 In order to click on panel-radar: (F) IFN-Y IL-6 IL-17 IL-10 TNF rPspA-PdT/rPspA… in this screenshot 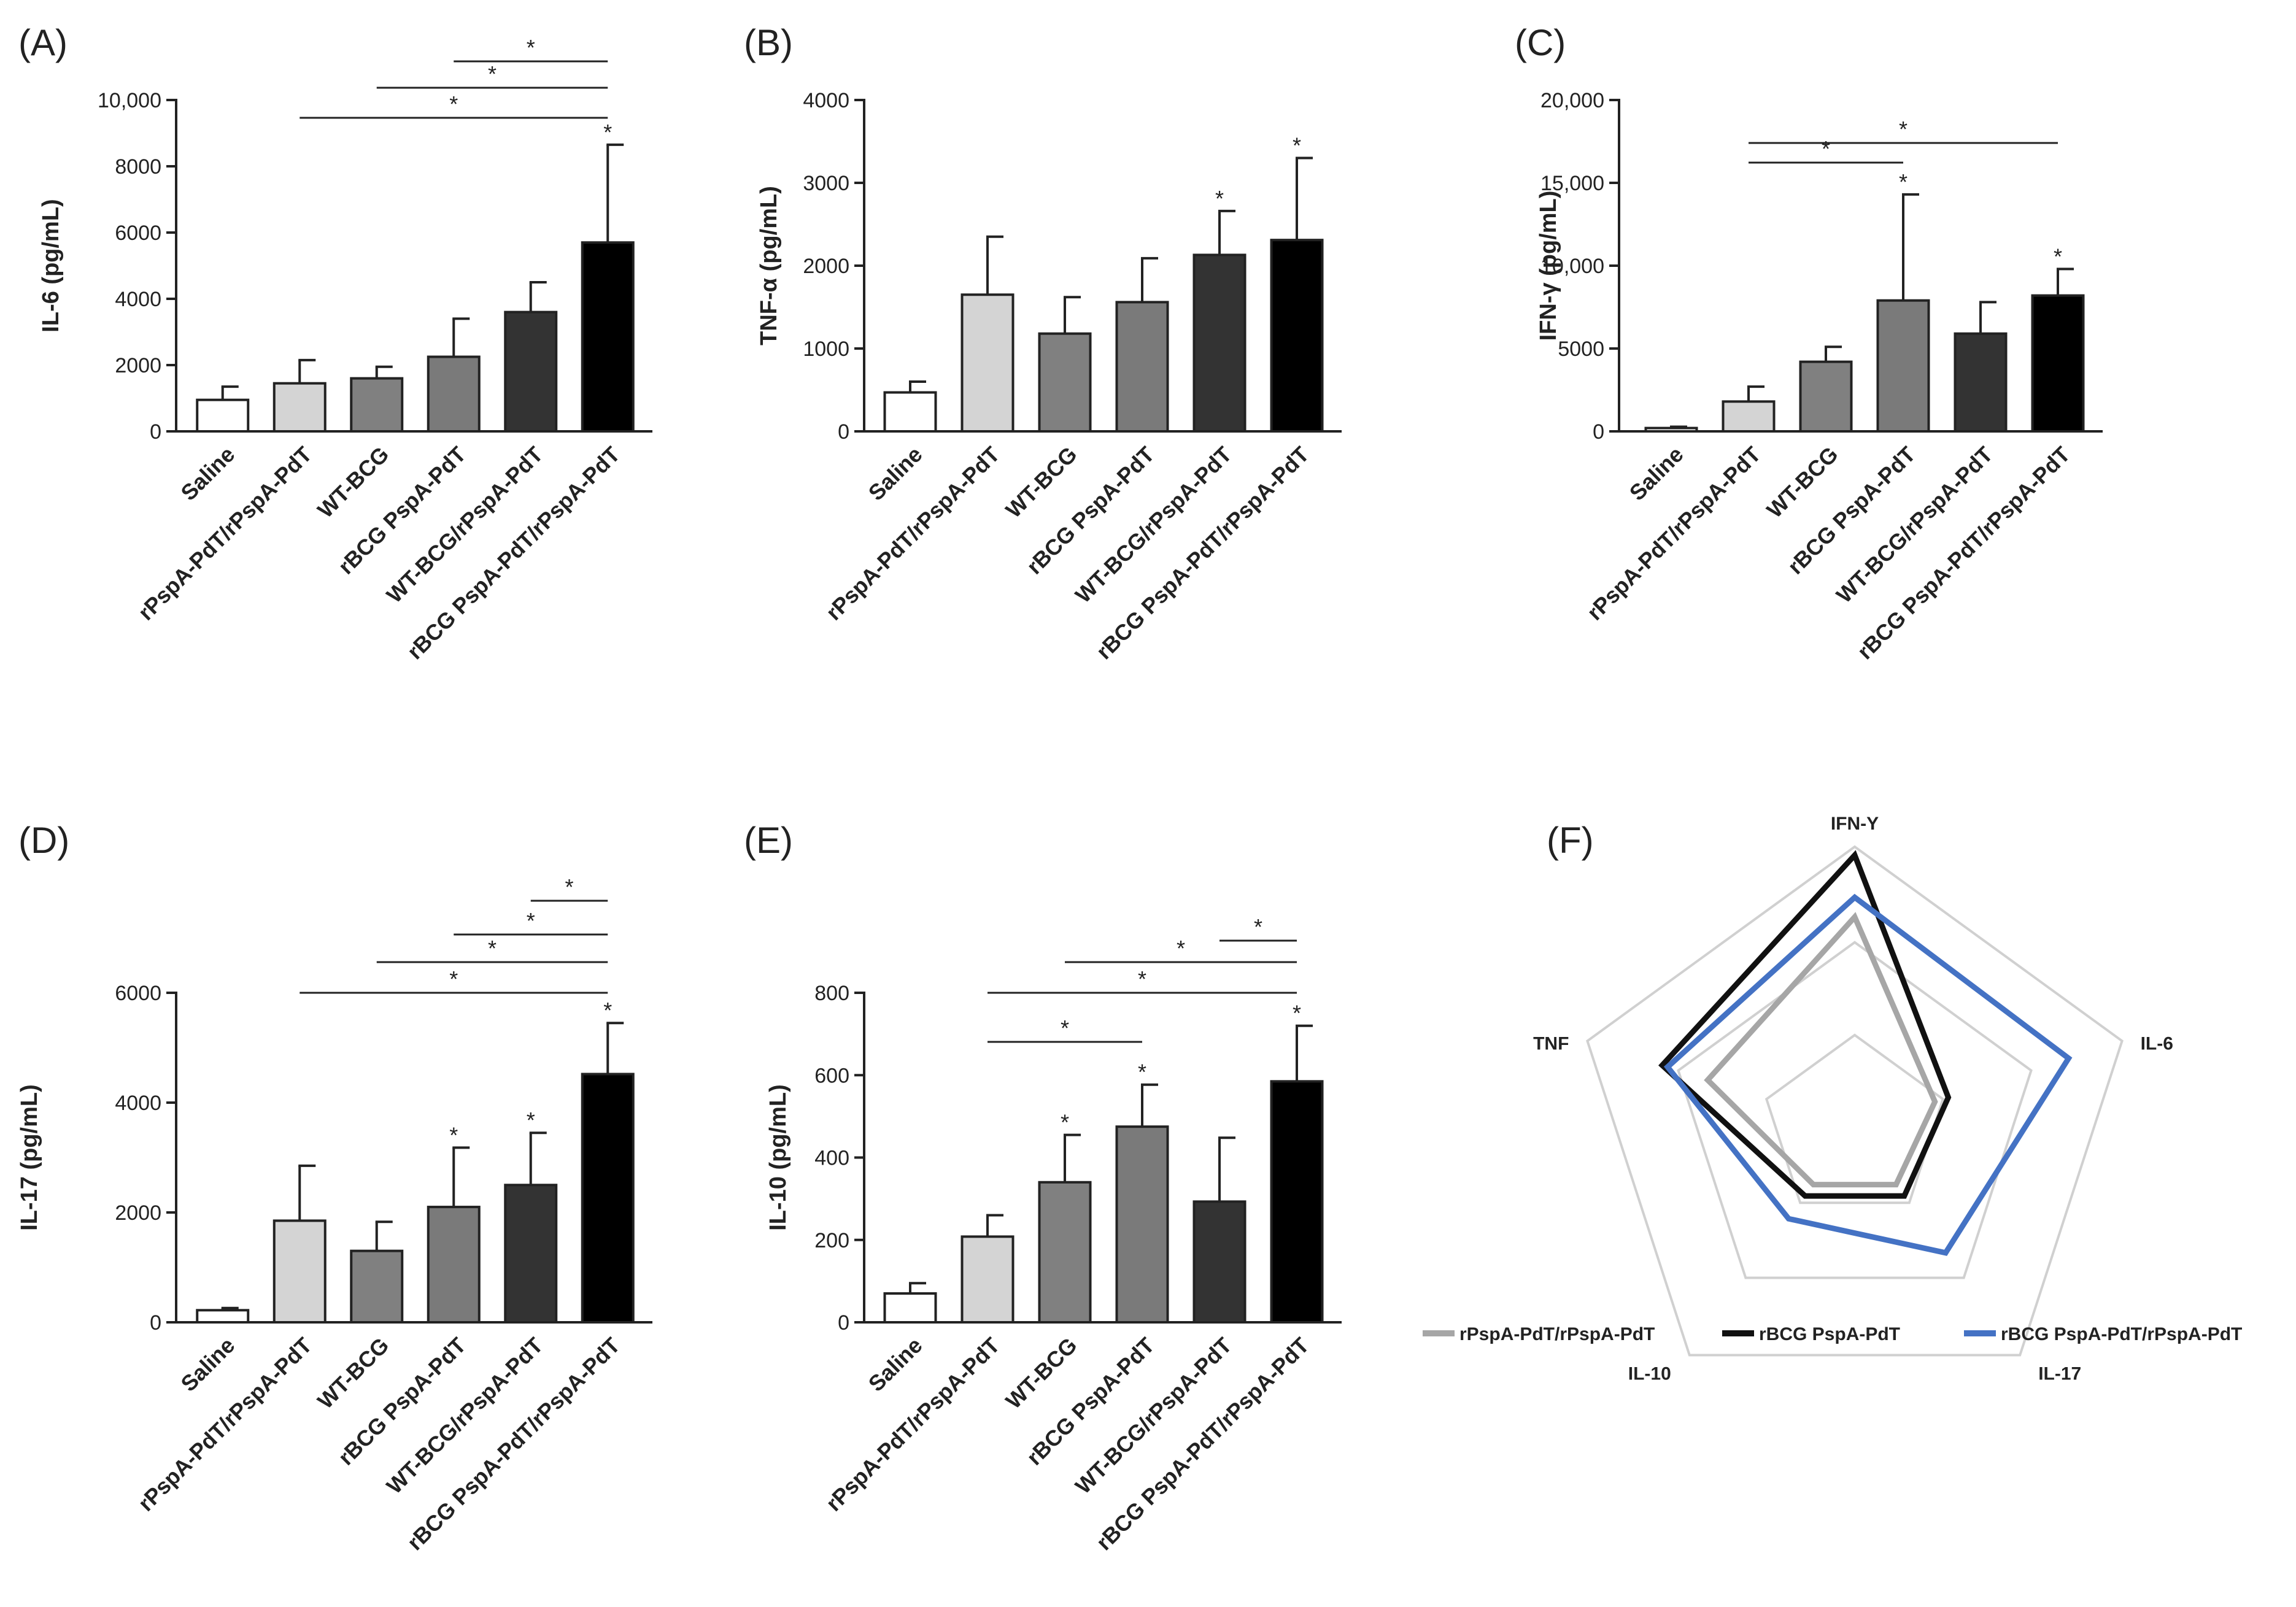, I will do `click(1832, 1099)`.